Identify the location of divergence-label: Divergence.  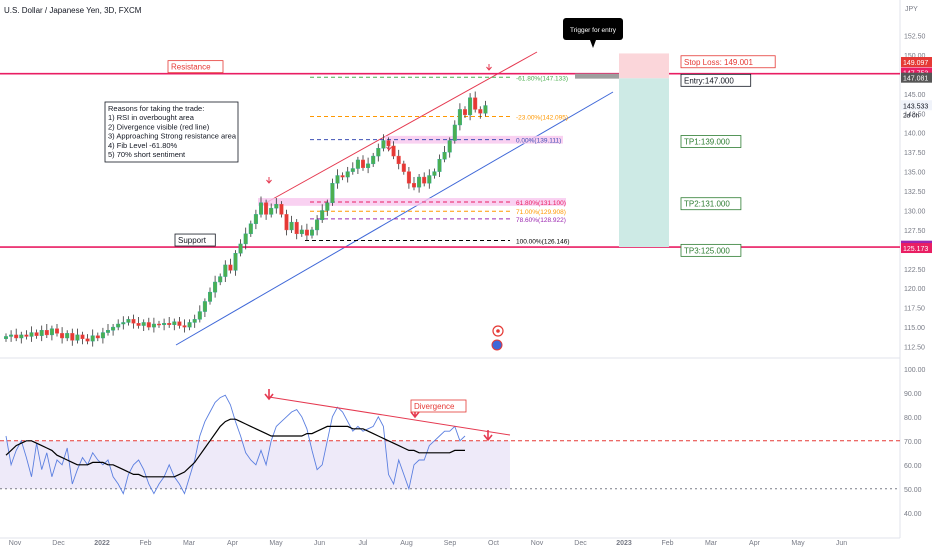
(434, 406).